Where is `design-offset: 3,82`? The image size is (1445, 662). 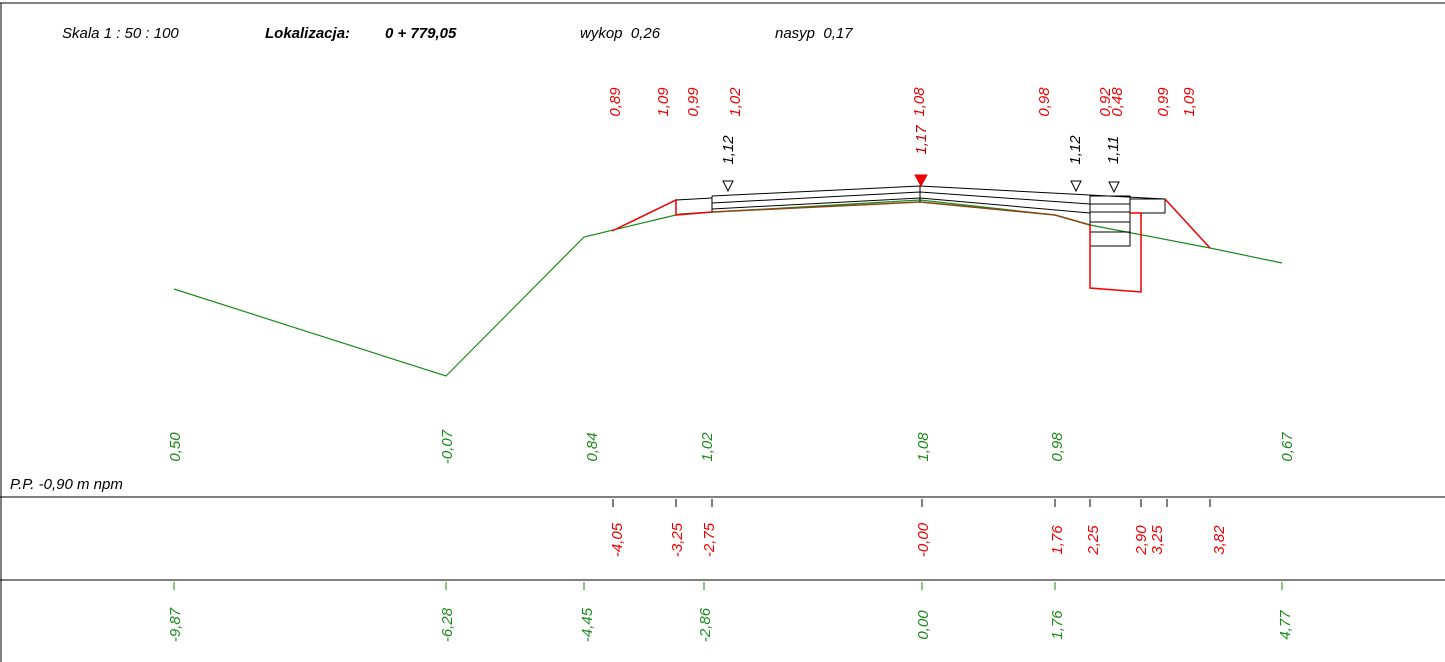 design-offset: 3,82 is located at coordinates (1219, 540).